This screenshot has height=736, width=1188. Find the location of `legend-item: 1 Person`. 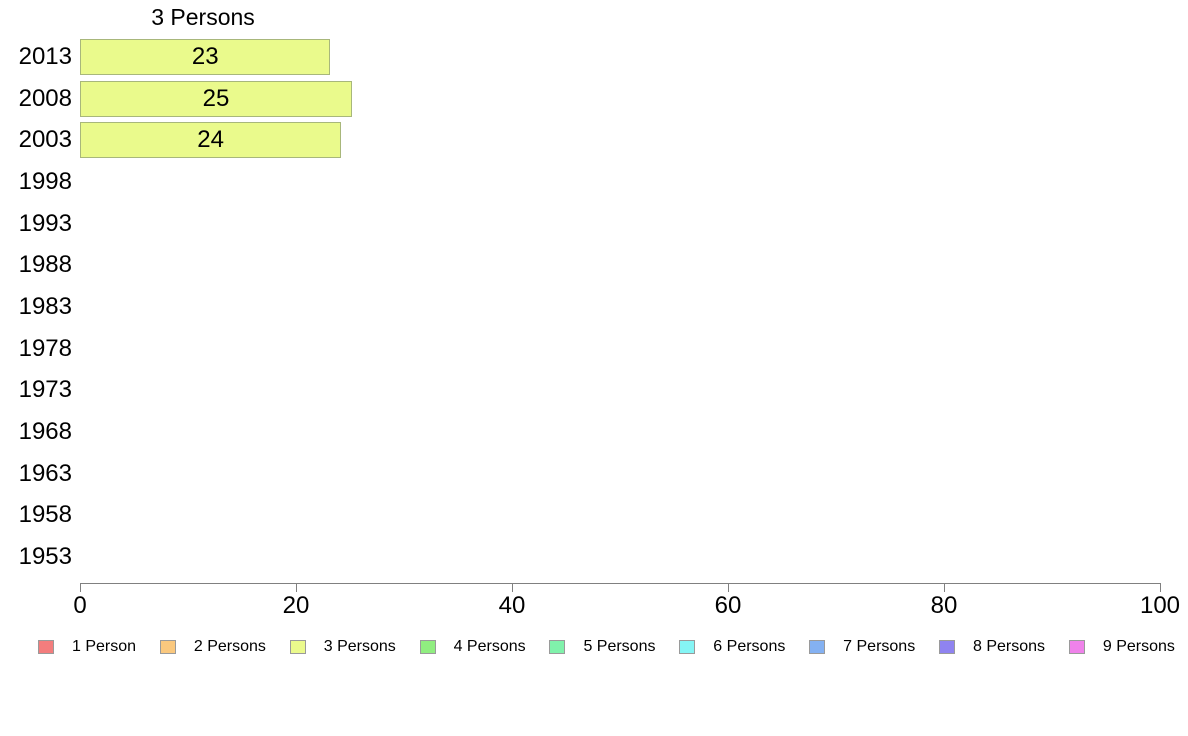

legend-item: 1 Person is located at coordinates (87, 647).